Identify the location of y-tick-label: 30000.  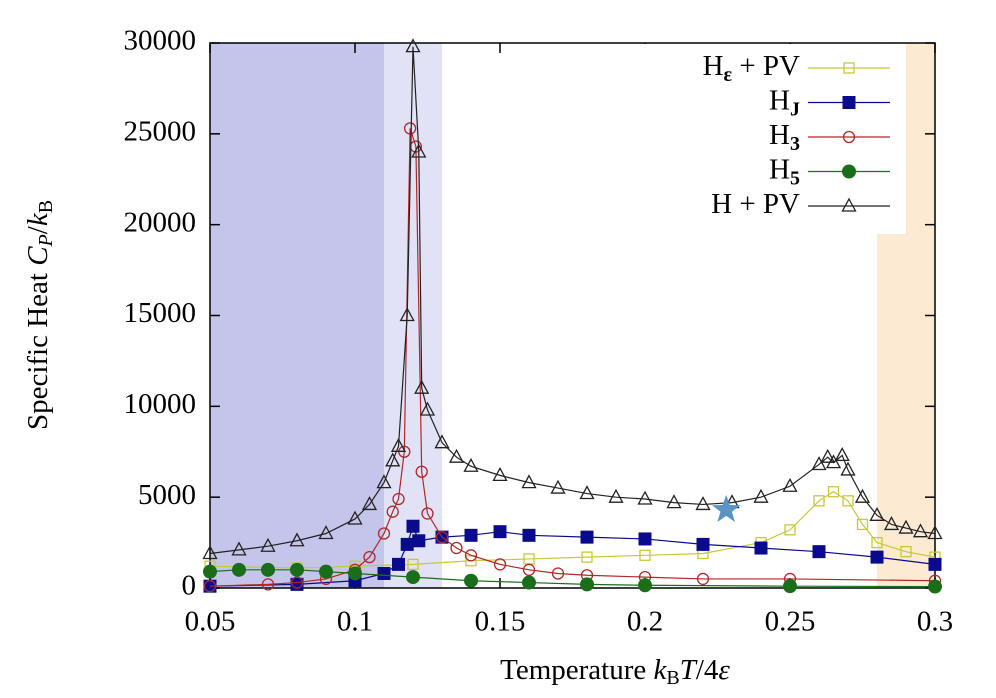
(160, 41).